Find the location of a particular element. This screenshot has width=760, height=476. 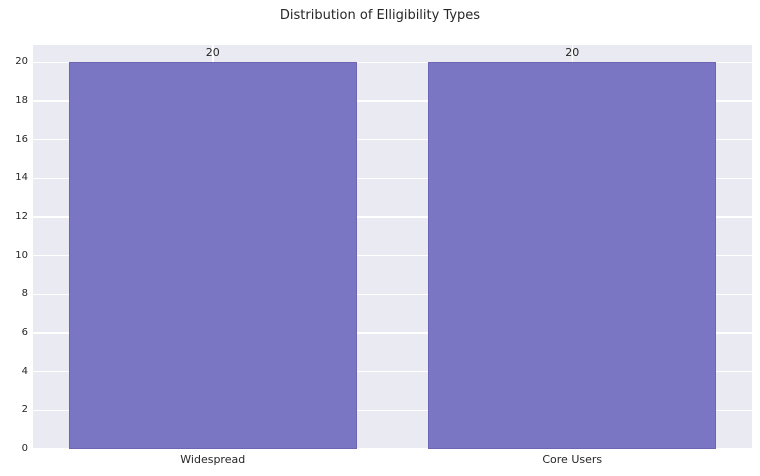

y-tick-label: 12 is located at coordinates (21, 217).